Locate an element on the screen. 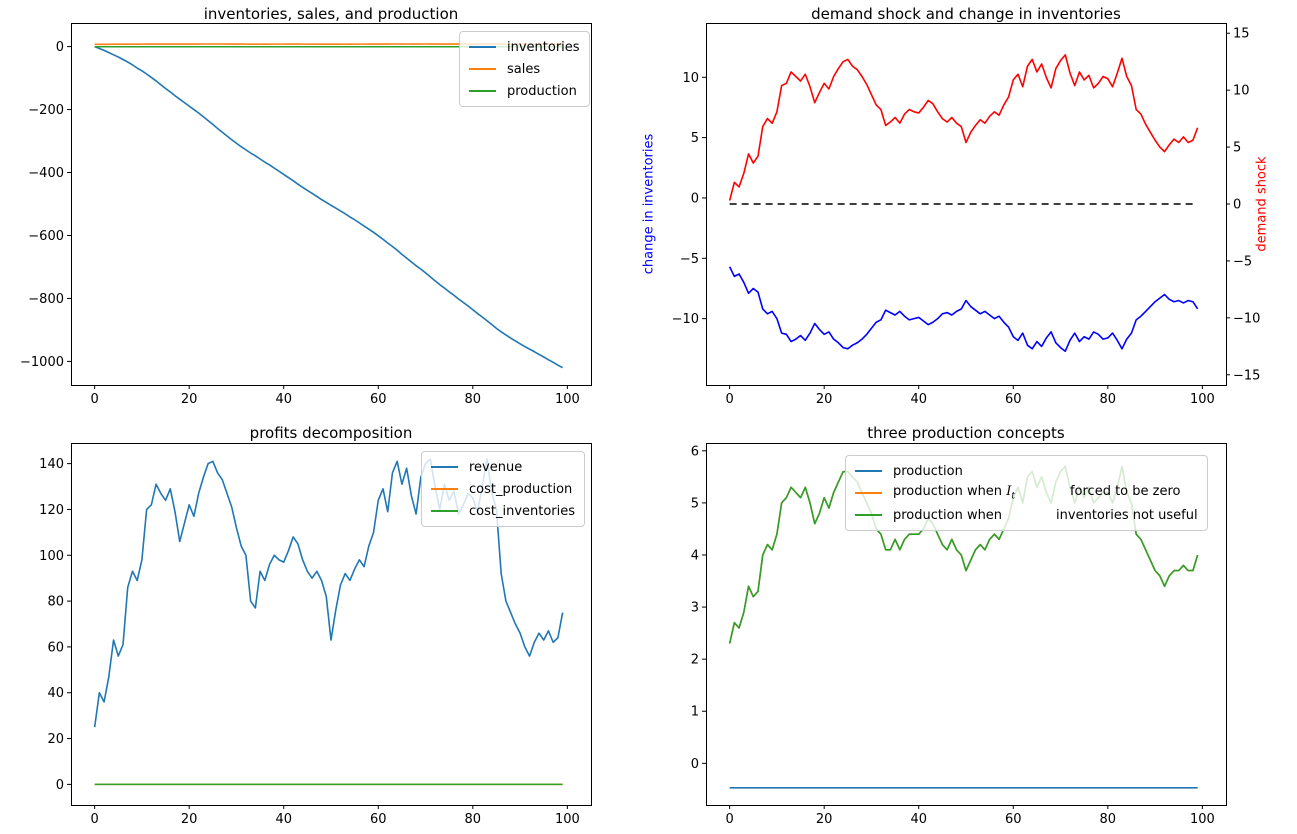 The height and width of the screenshot is (834, 1297). legend-label: production when It forced to be zero is located at coordinates (1037, 493).